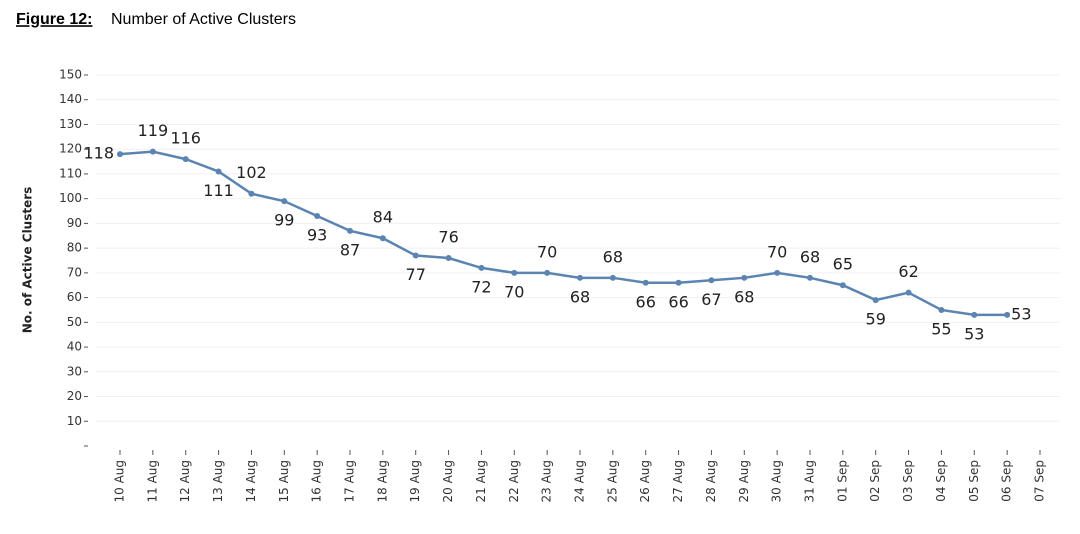  I want to click on y-tick-label: 60, so click(74, 297).